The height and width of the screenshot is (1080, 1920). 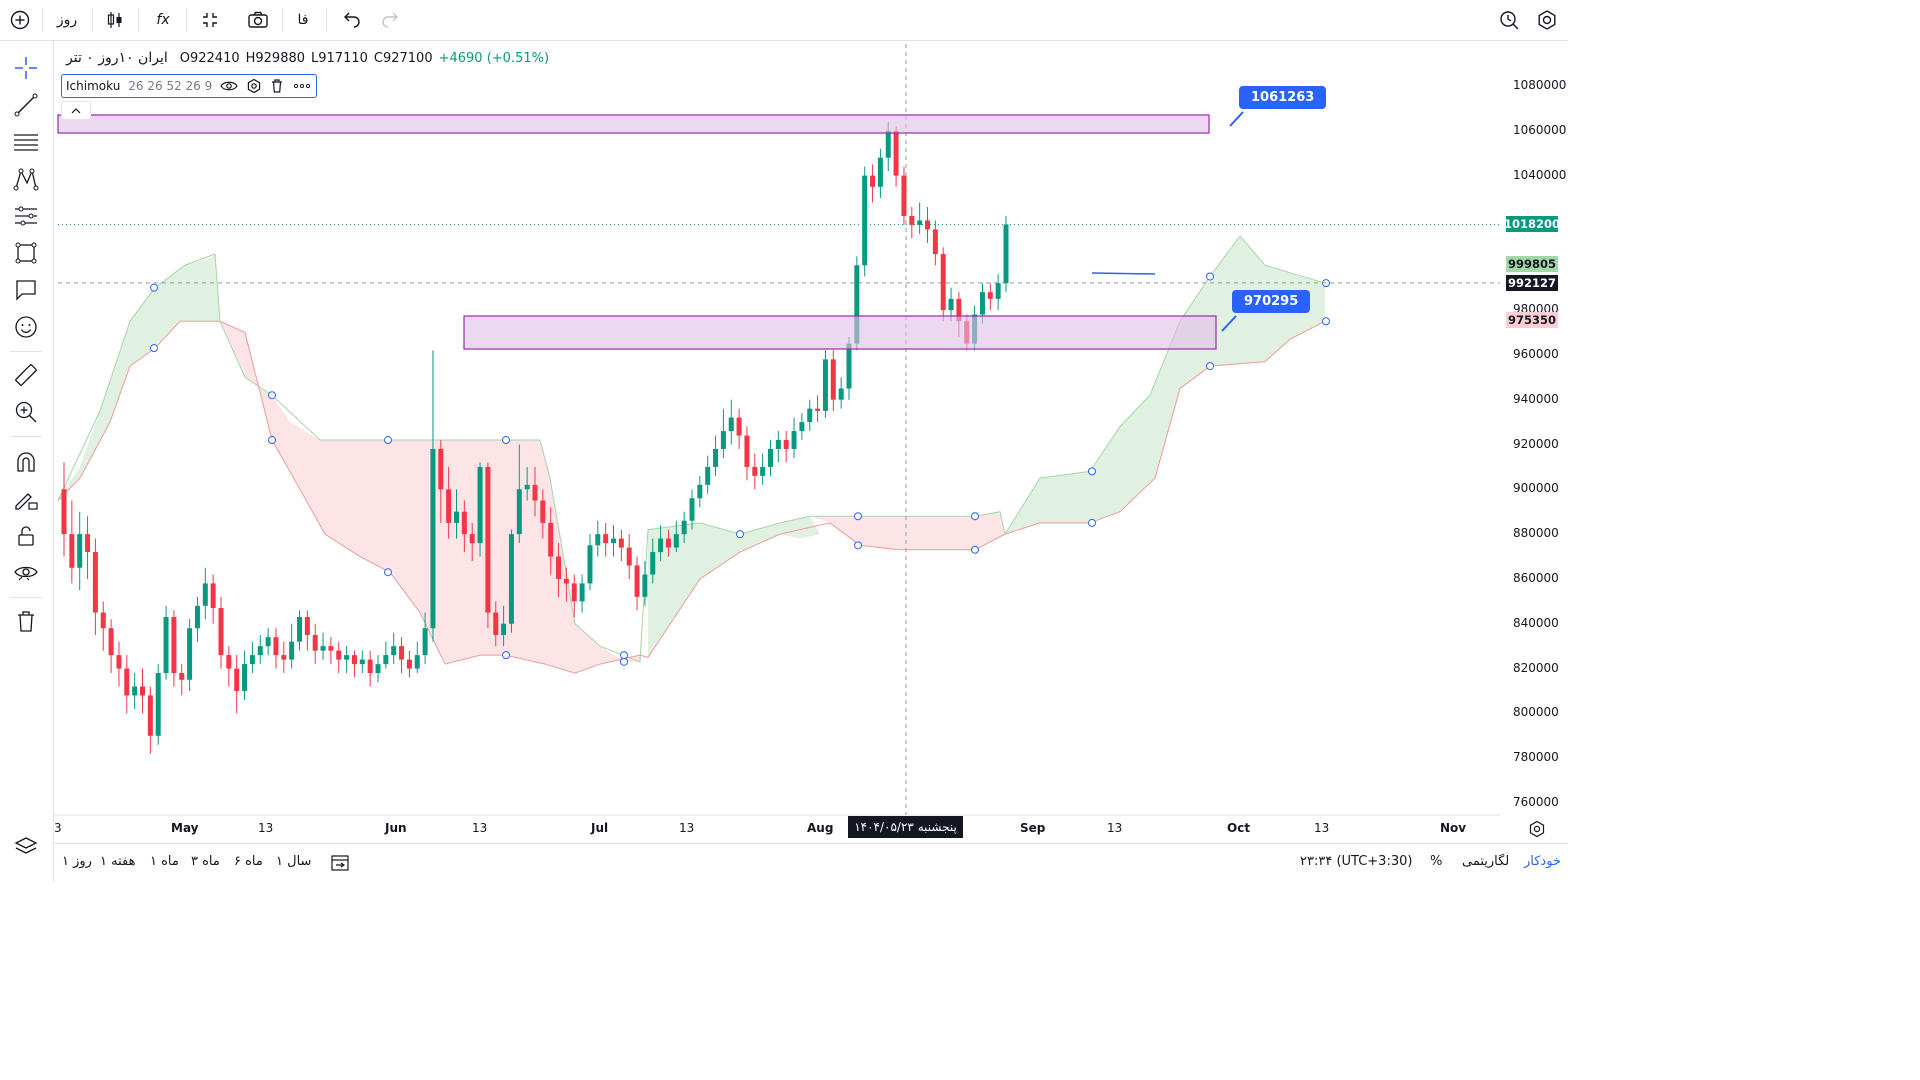 I want to click on screenshot-button, so click(x=258, y=20).